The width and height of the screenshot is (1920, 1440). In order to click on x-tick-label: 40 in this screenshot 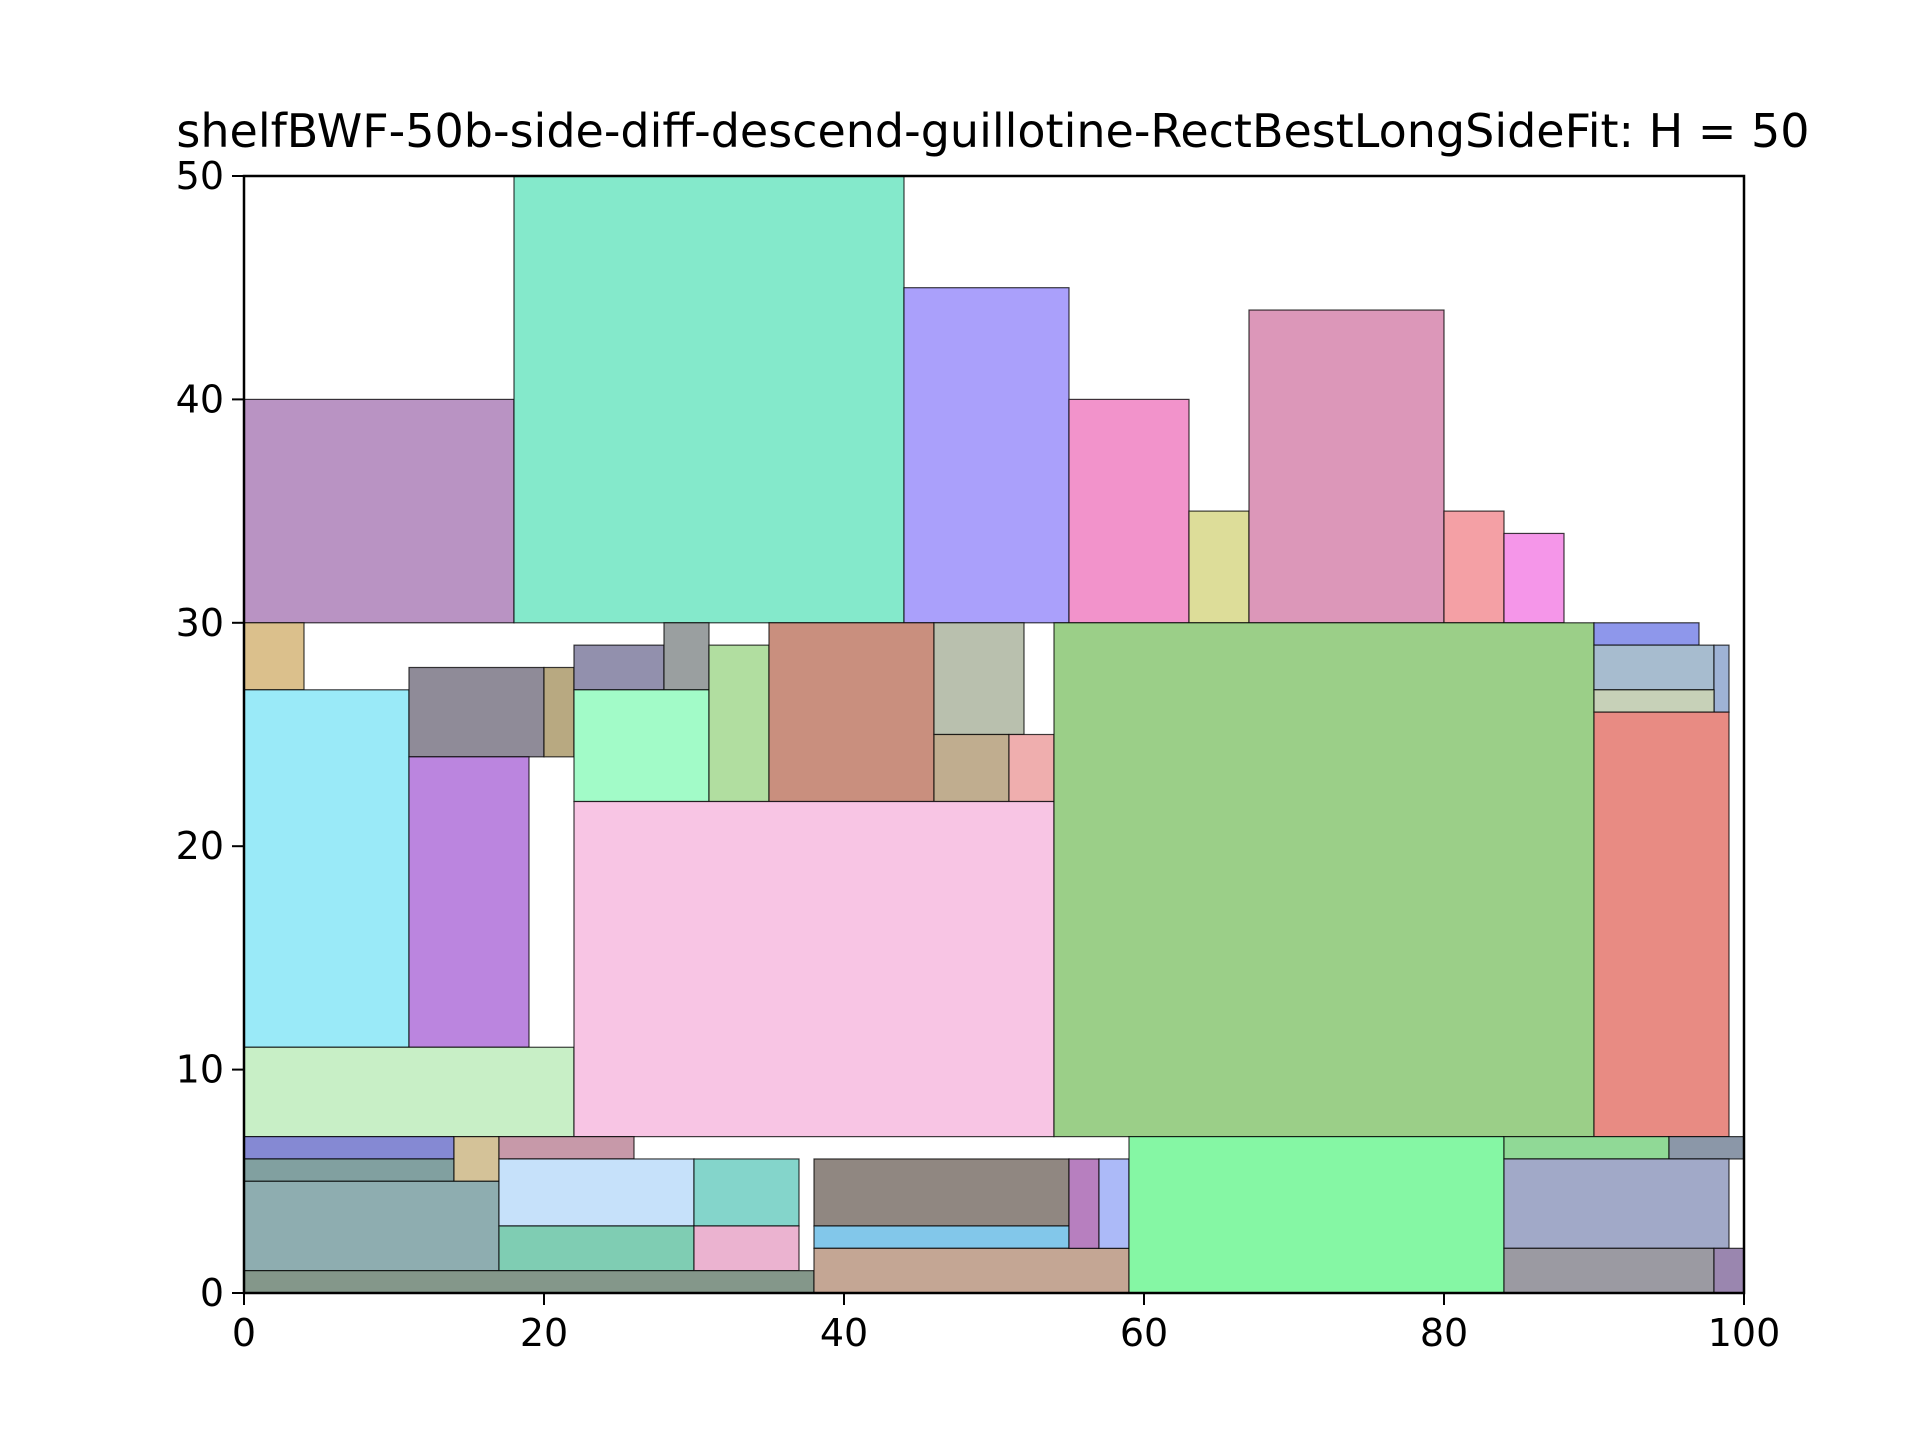, I will do `click(844, 1333)`.